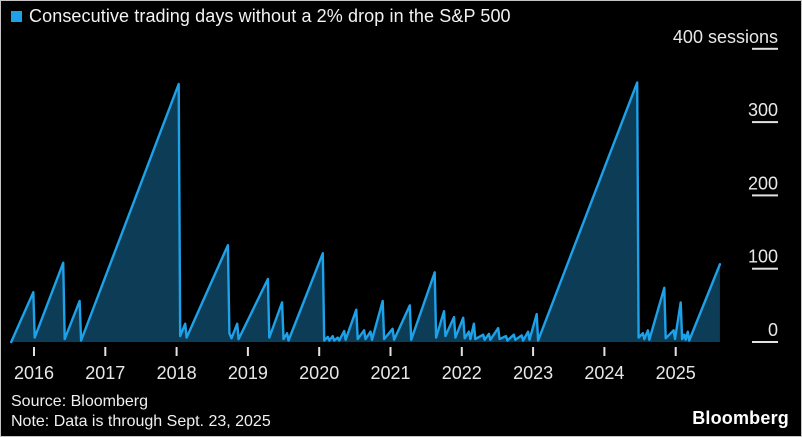 The image size is (802, 437). I want to click on source-line: Source: Bloomberg, so click(79, 401).